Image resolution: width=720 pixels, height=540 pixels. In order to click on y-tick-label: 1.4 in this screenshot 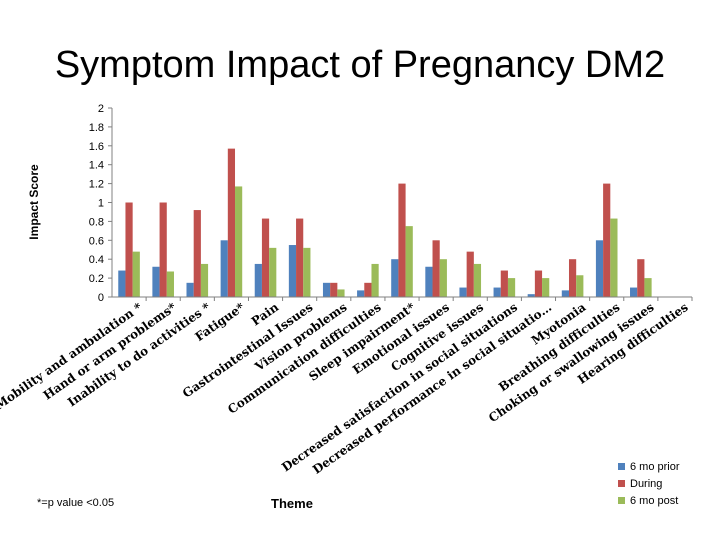, I will do `click(96, 166)`.